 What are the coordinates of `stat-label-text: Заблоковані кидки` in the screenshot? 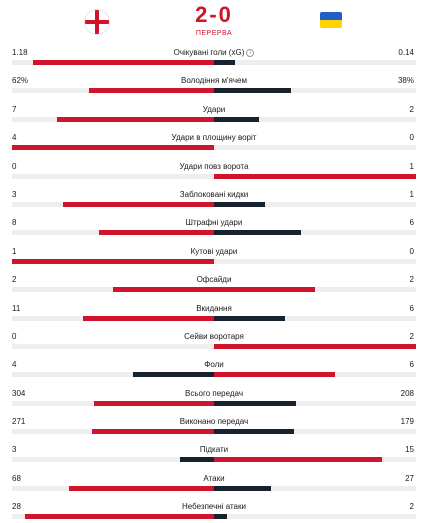 It's located at (214, 194).